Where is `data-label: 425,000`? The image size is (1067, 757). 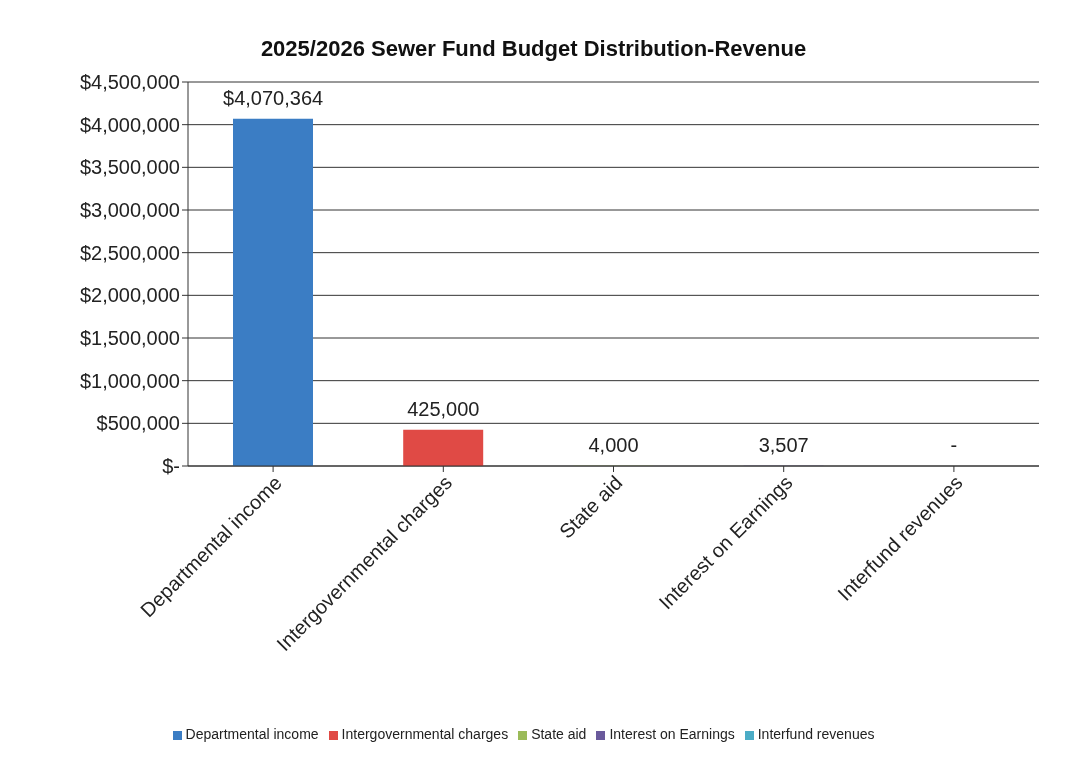 data-label: 425,000 is located at coordinates (443, 408).